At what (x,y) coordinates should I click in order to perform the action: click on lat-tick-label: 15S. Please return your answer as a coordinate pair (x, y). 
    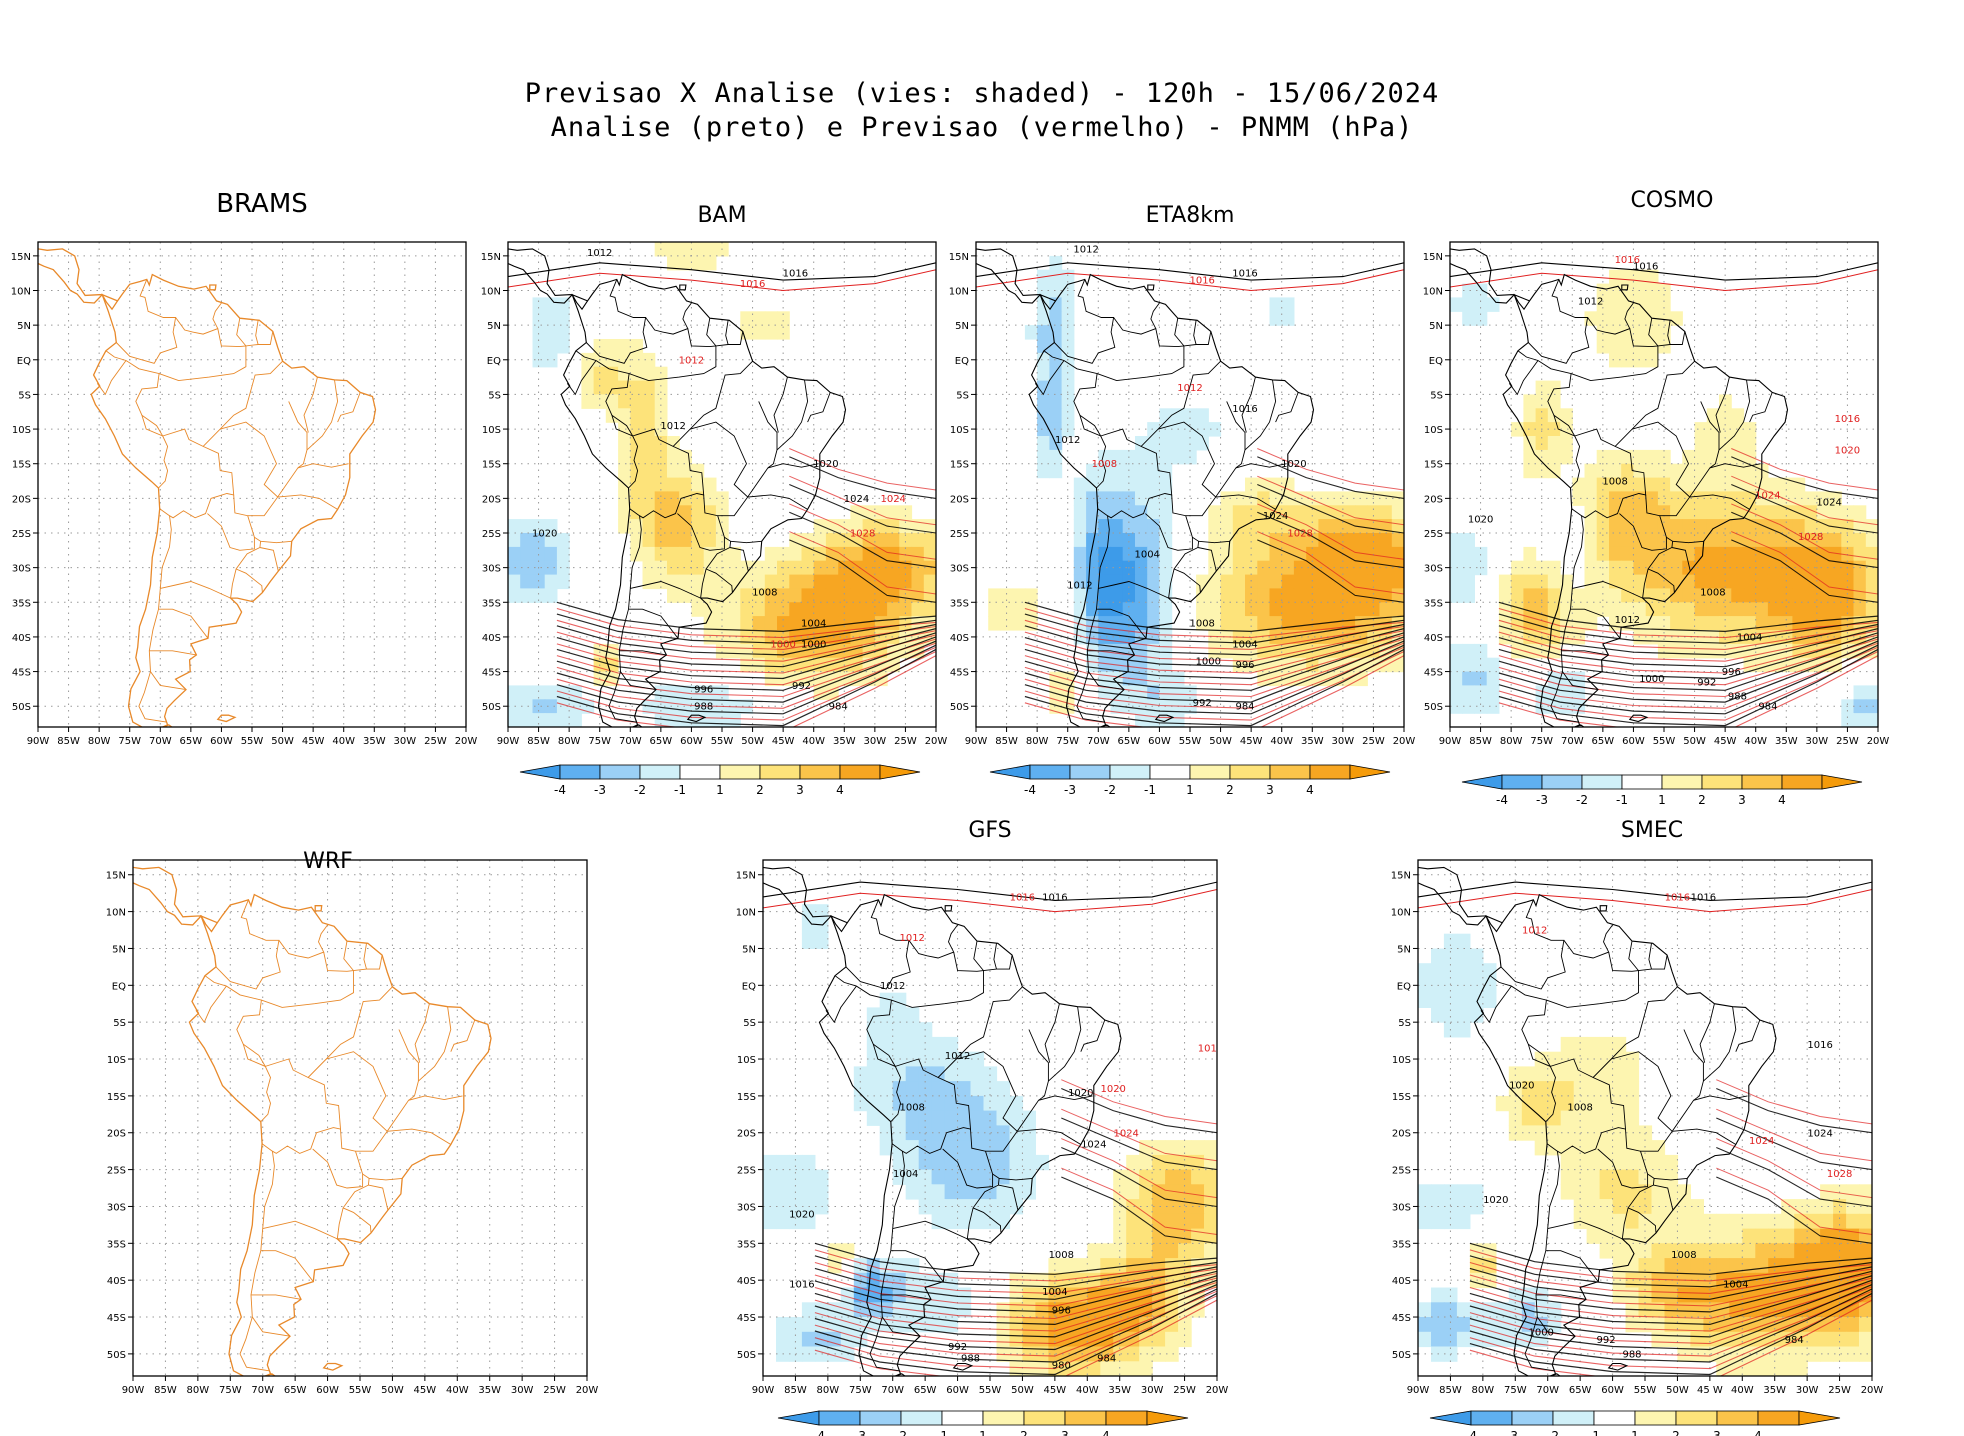
    Looking at the image, I should click on (116, 1097).